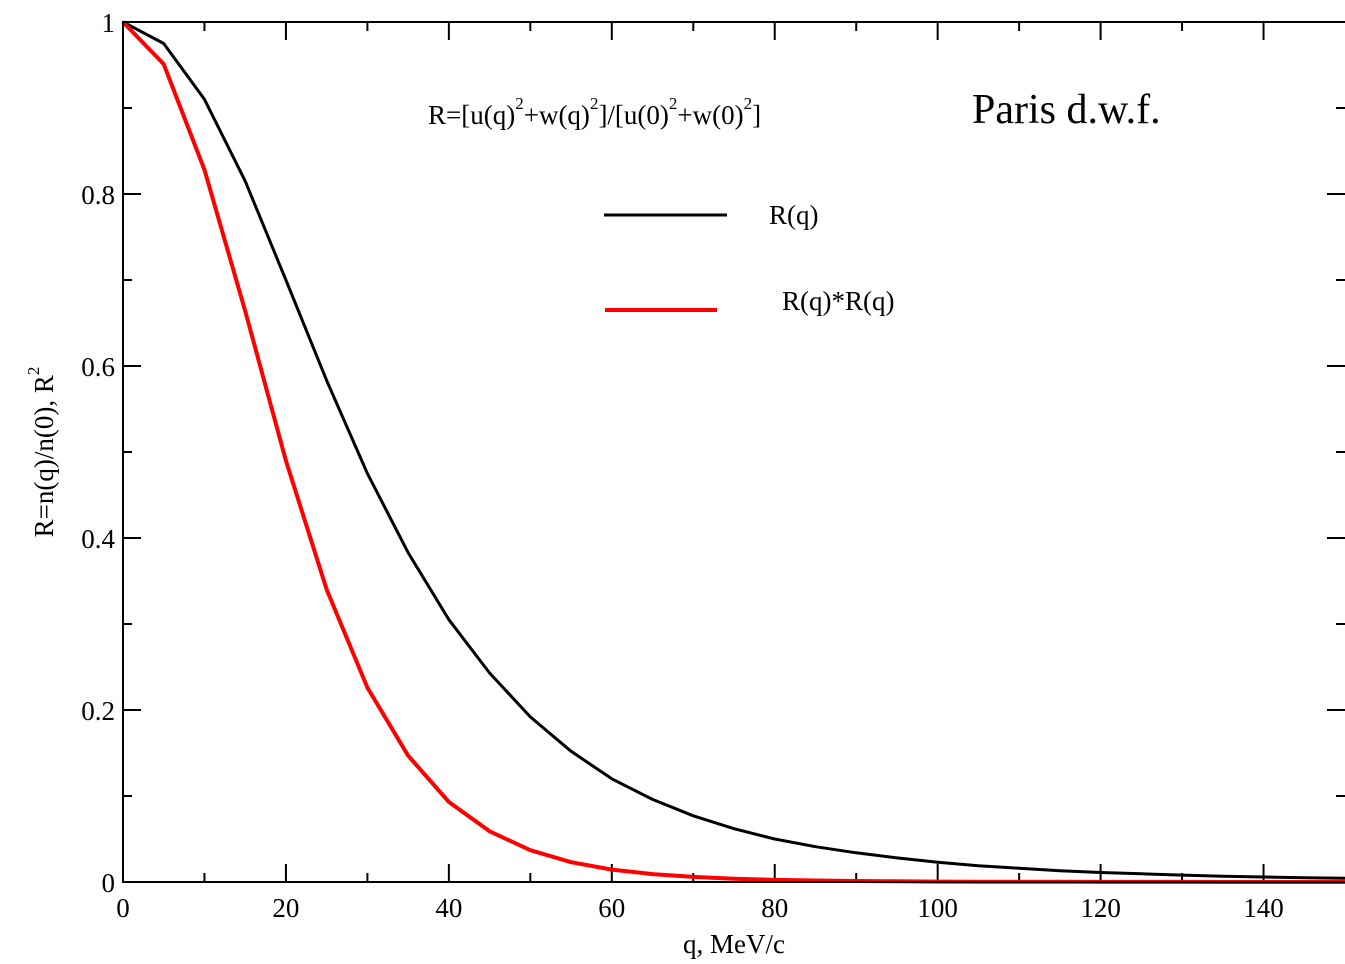  I want to click on y-tick-label: 0.4, so click(98, 539).